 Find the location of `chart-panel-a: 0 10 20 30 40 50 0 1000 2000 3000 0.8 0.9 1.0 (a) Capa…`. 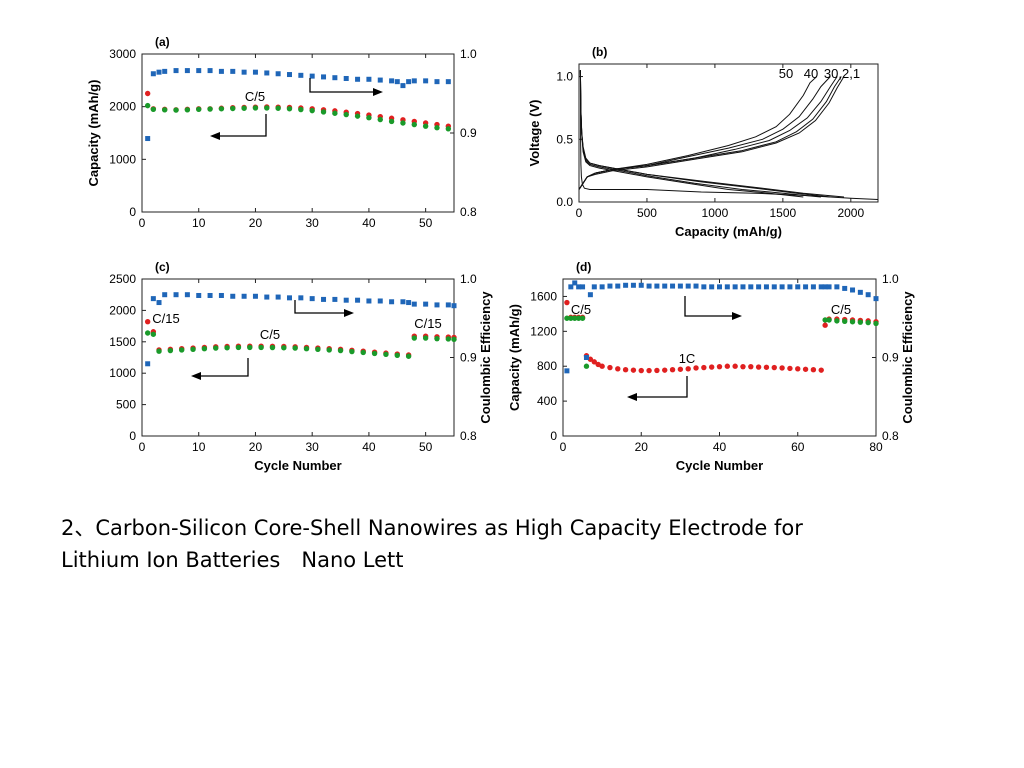

chart-panel-a: 0 10 20 30 40 50 0 1000 2000 3000 0.8 0.9 1.0 (a) Capa… is located at coordinates (281, 132).